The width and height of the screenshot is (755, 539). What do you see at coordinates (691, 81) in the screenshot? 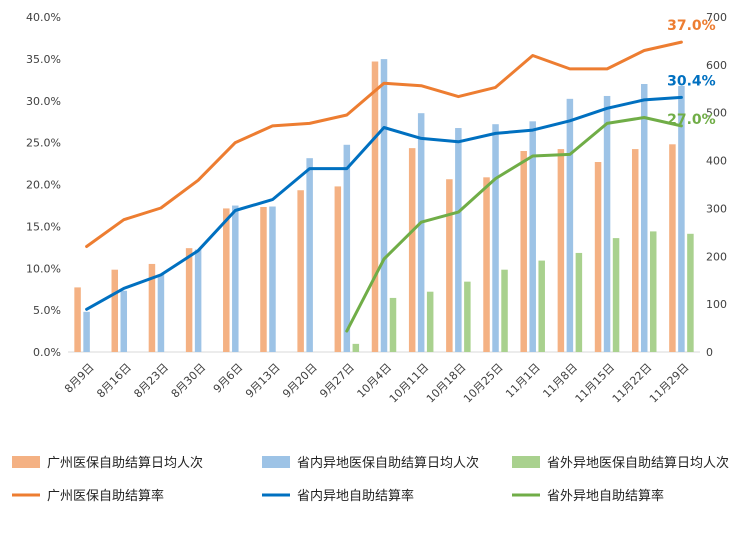
I see `end-label-2: 30.4%` at bounding box center [691, 81].